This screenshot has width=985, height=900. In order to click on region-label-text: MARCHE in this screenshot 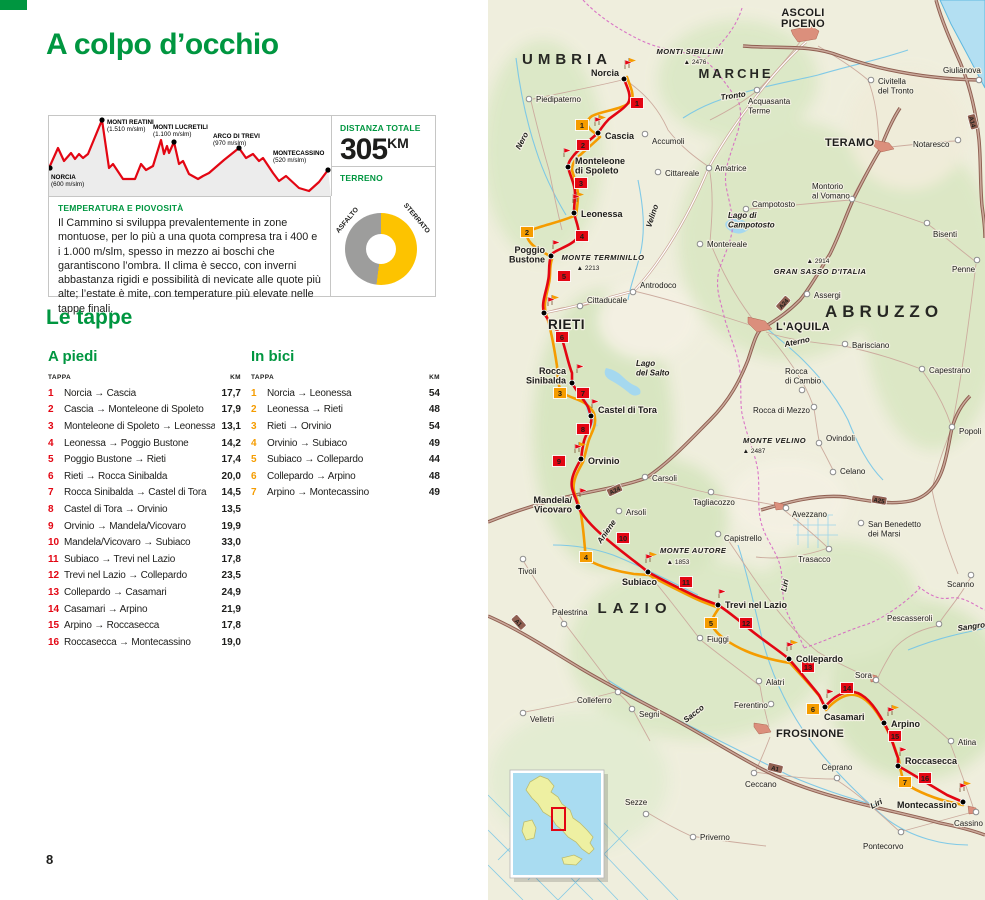, I will do `click(735, 73)`.